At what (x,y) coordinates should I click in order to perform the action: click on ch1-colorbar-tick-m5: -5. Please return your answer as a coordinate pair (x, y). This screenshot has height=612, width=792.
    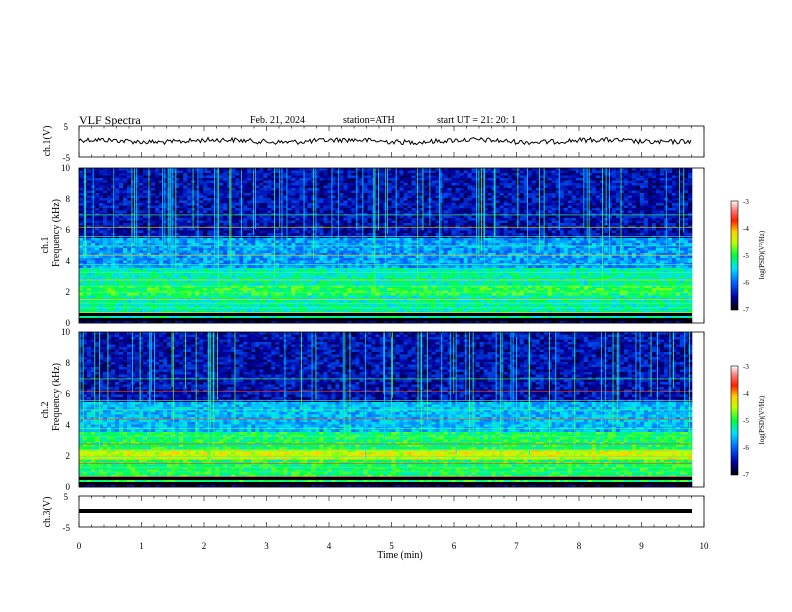
    Looking at the image, I should click on (746, 256).